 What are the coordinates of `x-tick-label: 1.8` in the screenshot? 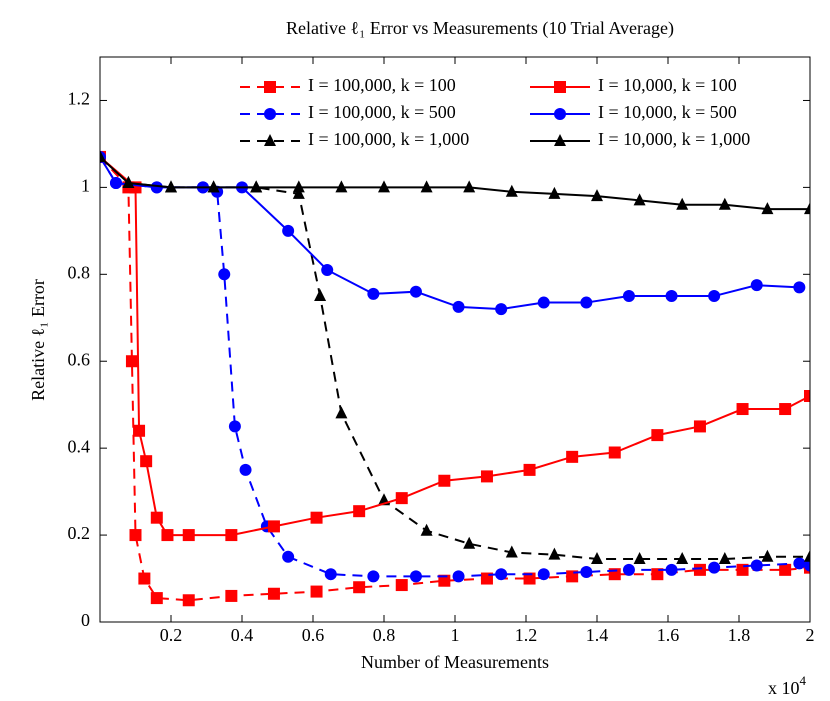 It's located at (739, 635).